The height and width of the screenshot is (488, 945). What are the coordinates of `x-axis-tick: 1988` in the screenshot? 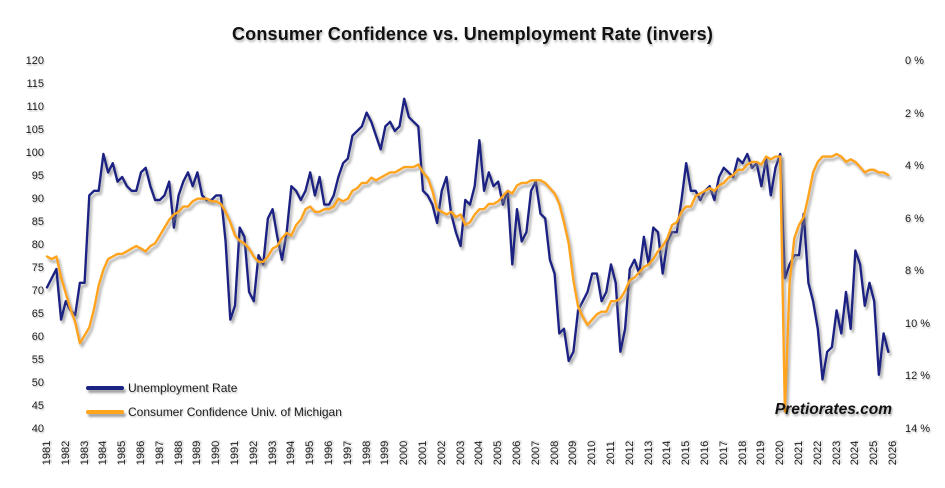 It's located at (178, 453).